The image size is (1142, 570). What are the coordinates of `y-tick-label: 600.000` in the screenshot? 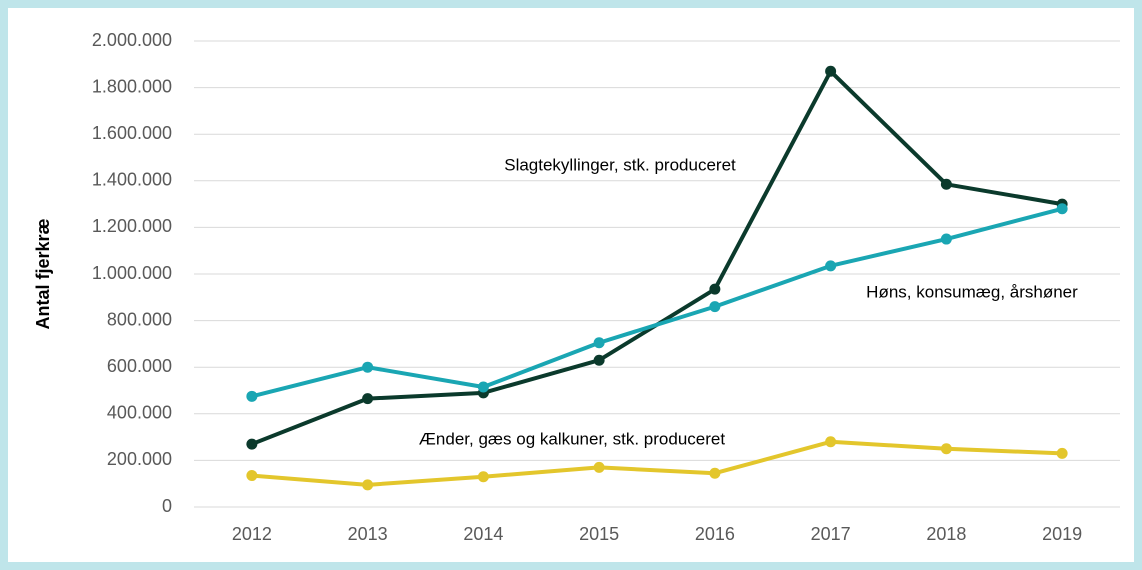 It's located at (139, 366).